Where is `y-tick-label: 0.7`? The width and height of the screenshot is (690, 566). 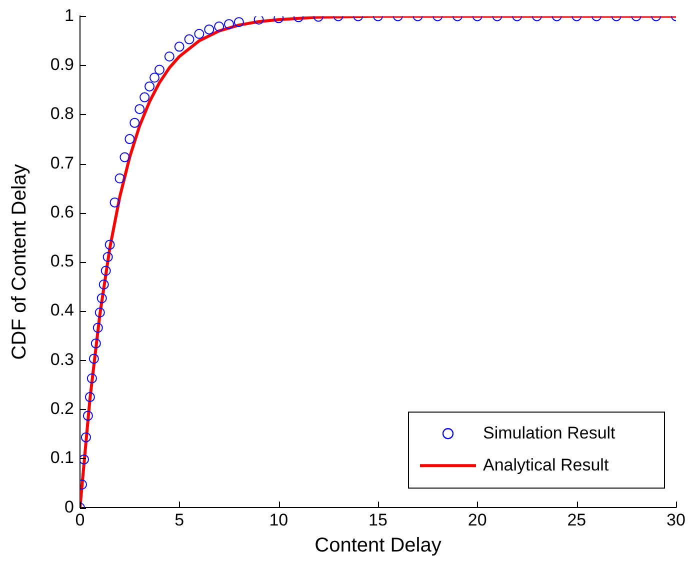
y-tick-label: 0.7 is located at coordinates (62, 162).